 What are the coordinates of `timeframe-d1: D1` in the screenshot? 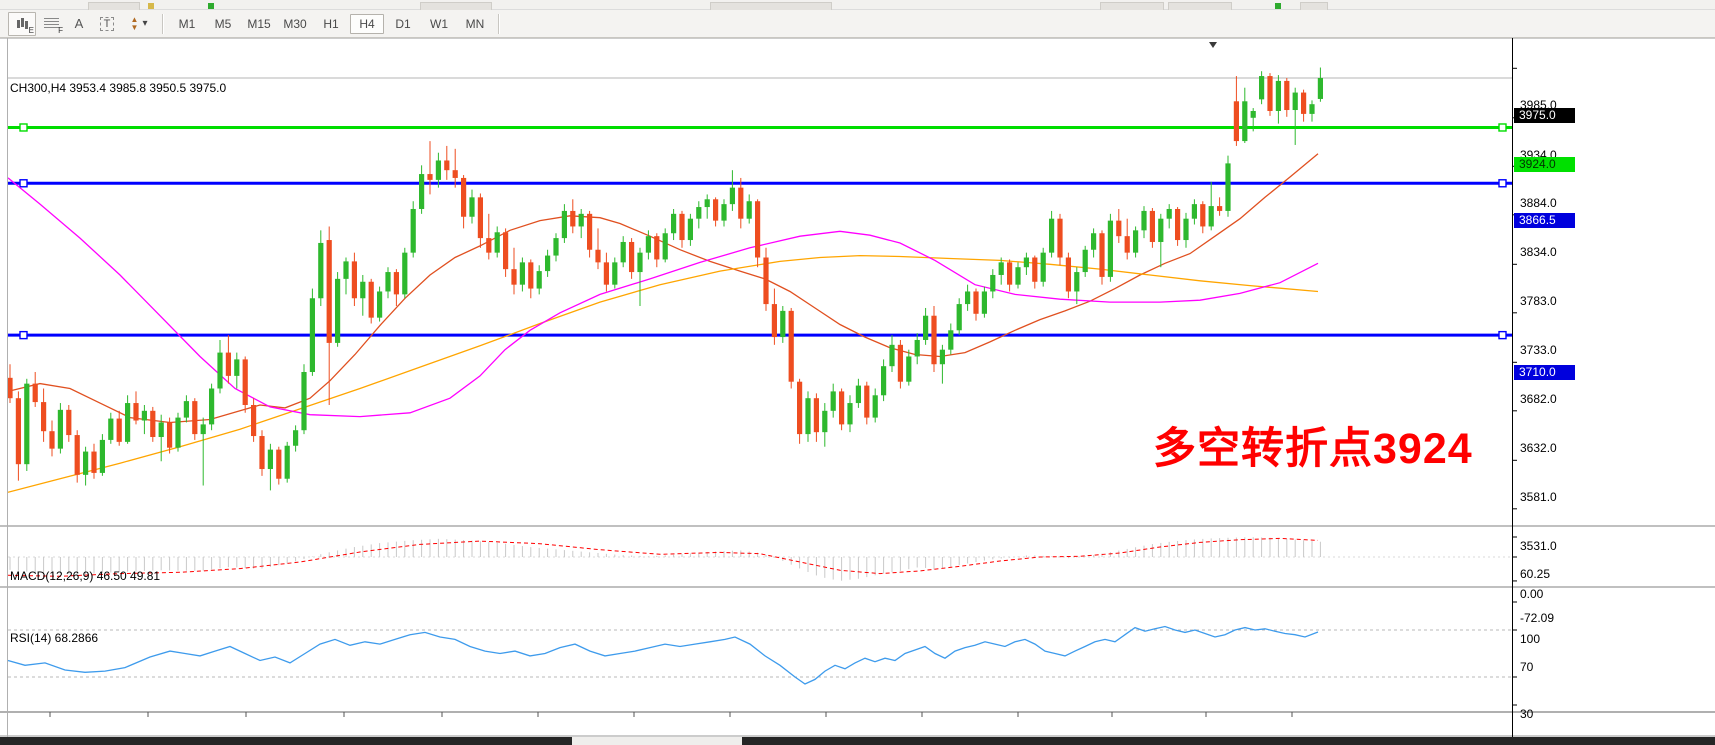 It's located at (403, 23).